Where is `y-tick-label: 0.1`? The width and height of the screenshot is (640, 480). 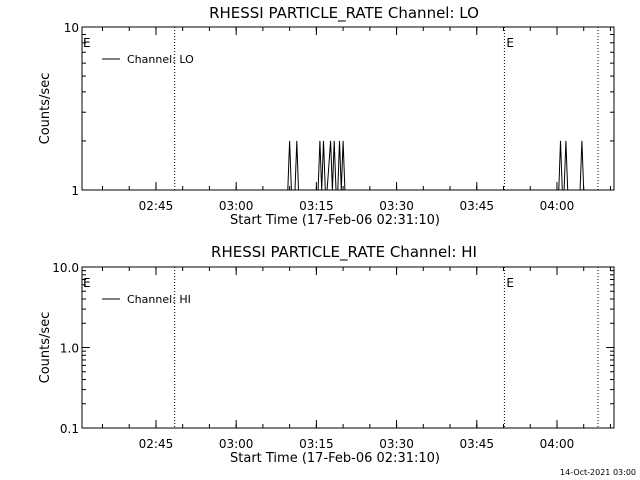
y-tick-label: 0.1 is located at coordinates (69, 429).